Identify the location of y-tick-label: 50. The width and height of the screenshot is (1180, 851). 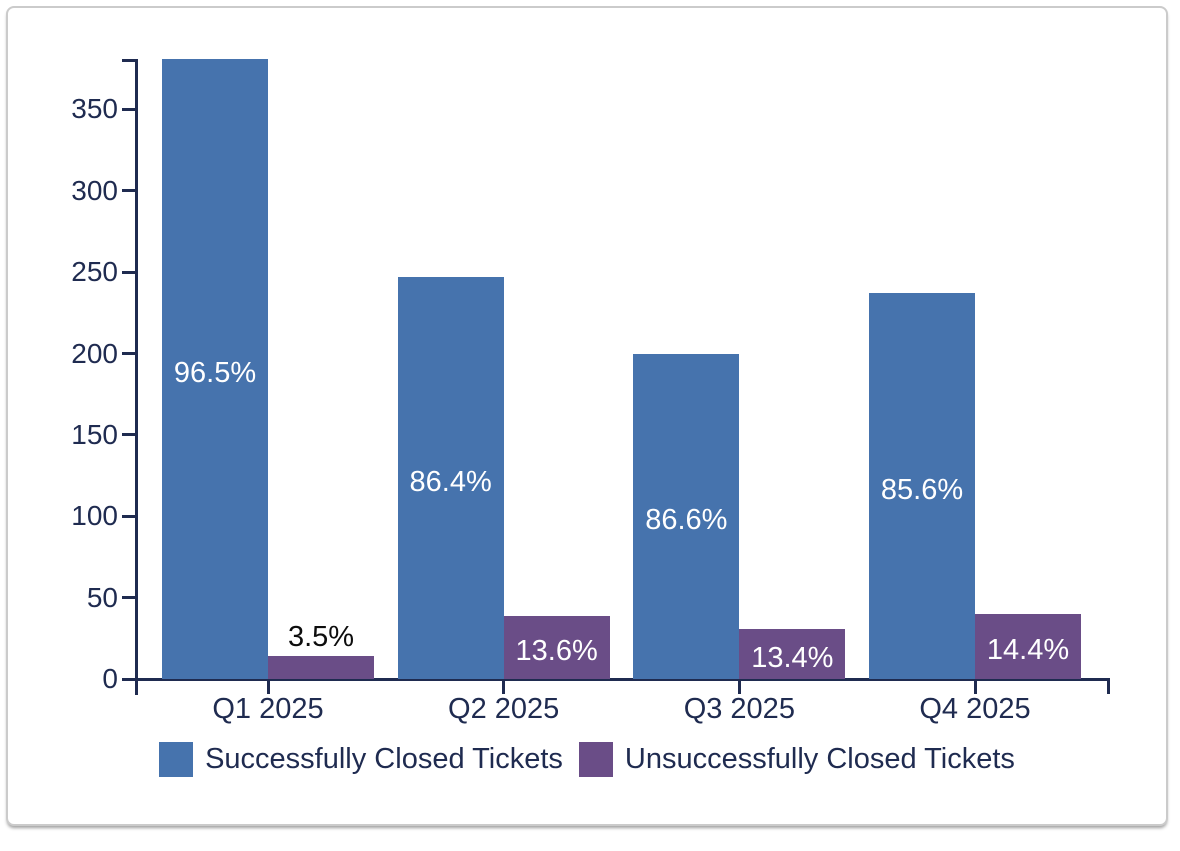
(102, 597).